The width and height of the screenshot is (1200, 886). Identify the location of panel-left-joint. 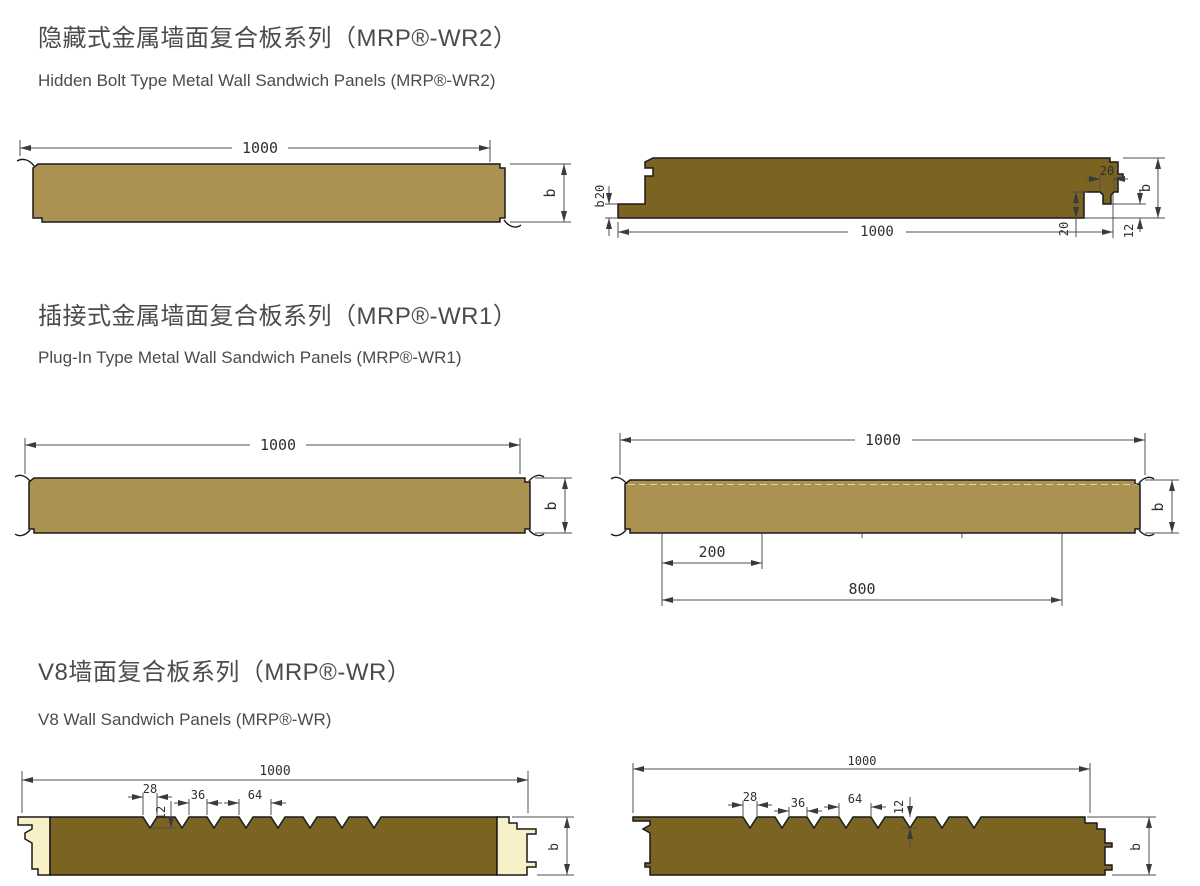
(34, 846).